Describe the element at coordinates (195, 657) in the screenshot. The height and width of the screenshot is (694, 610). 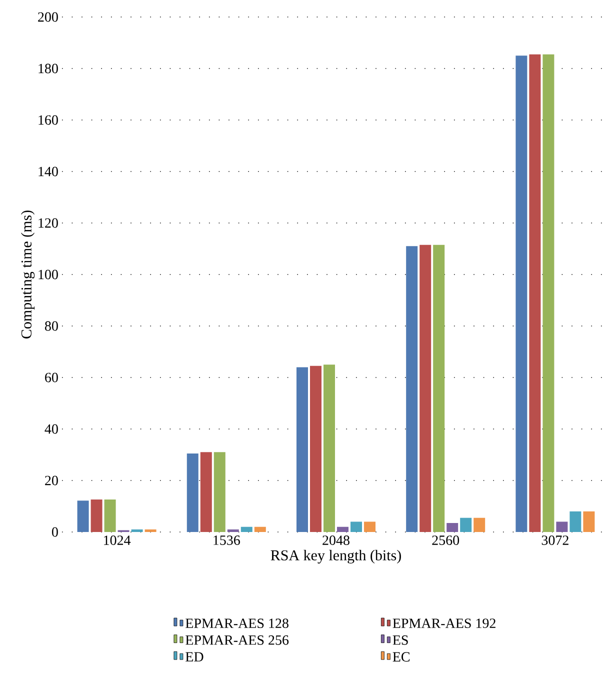
I see `legend-label: ED` at that location.